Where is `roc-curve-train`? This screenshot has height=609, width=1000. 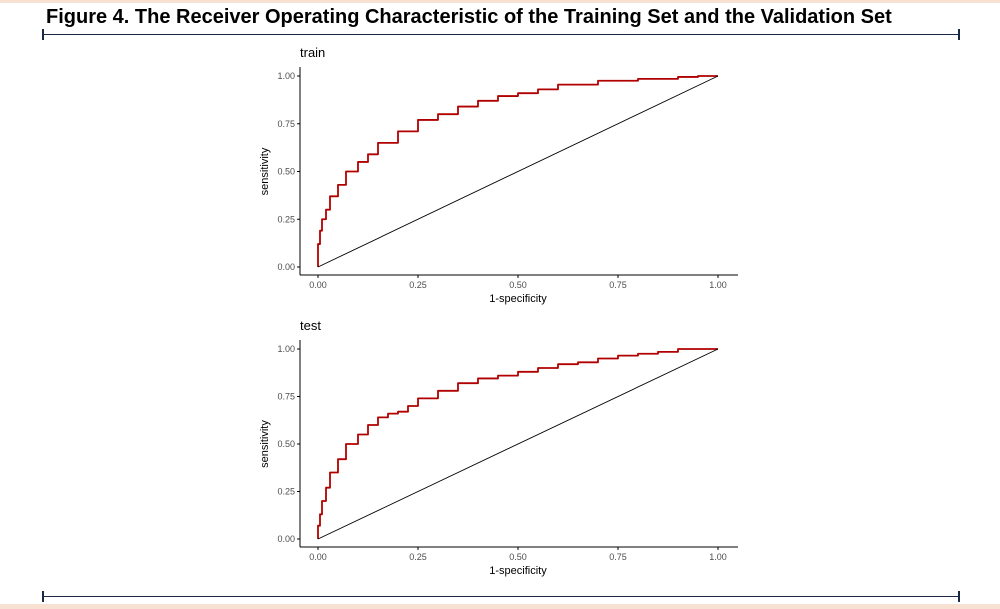
roc-curve-train is located at coordinates (517, 171).